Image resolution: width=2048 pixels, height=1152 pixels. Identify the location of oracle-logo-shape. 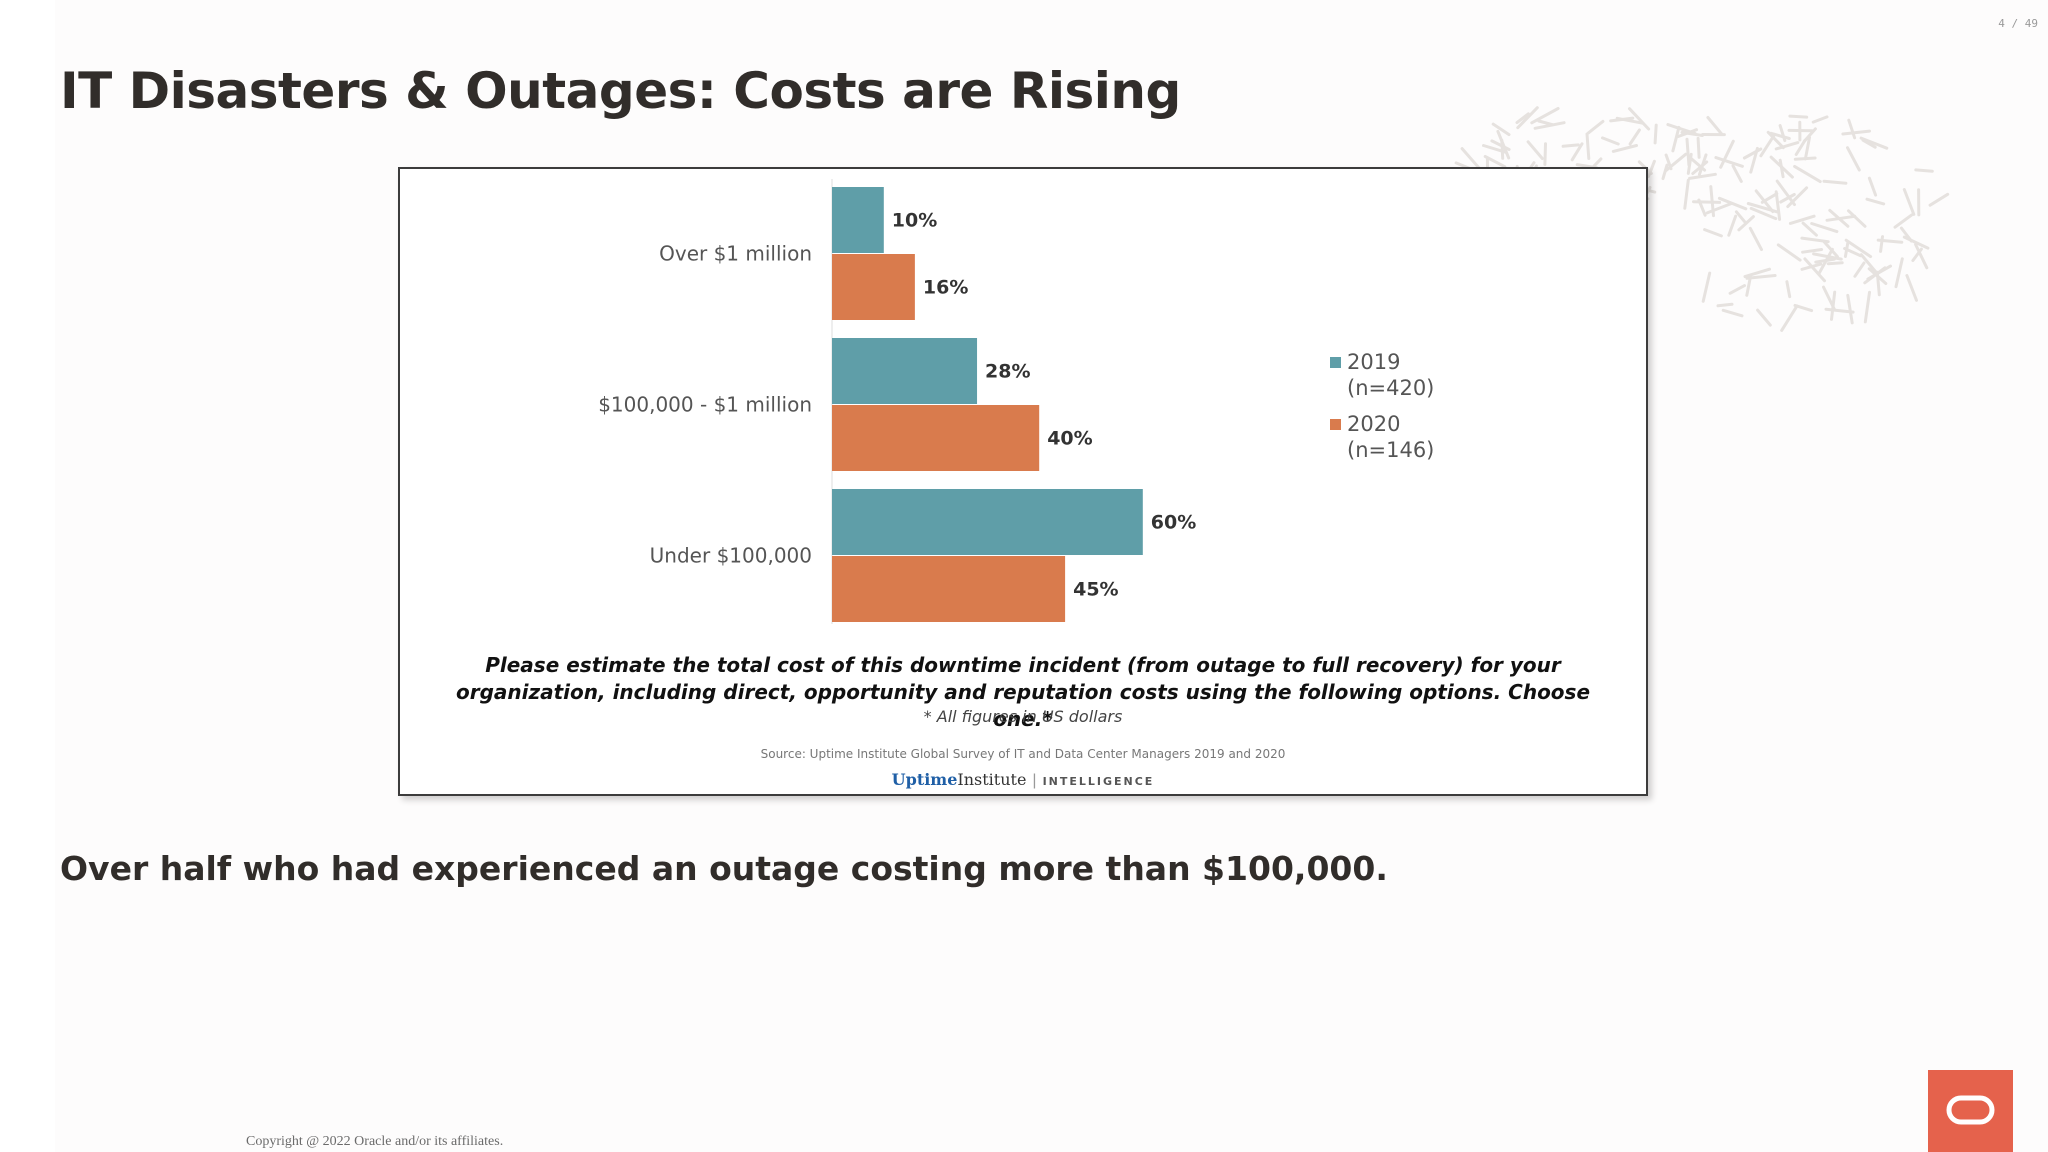
(1970, 1110).